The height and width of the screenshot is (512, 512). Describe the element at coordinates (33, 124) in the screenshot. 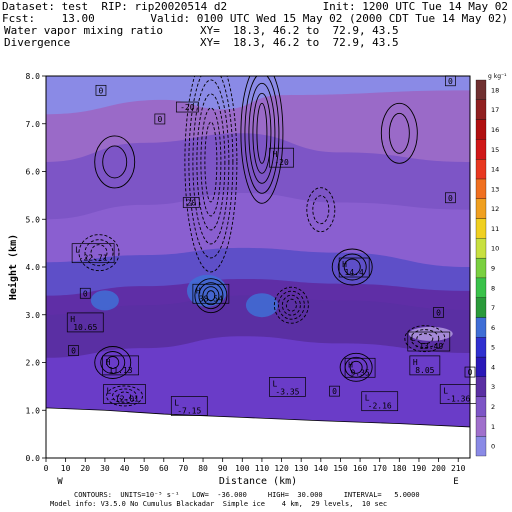

I see `y-tick-label: 7.0` at that location.